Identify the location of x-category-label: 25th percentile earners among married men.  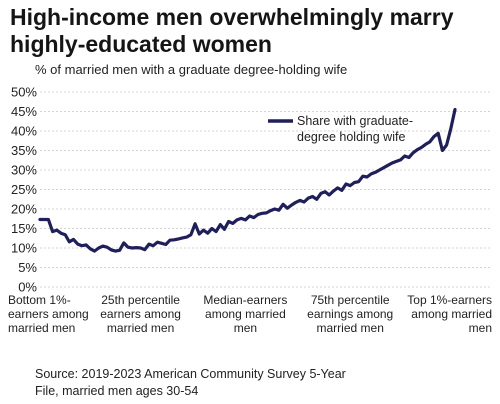
(140, 314).